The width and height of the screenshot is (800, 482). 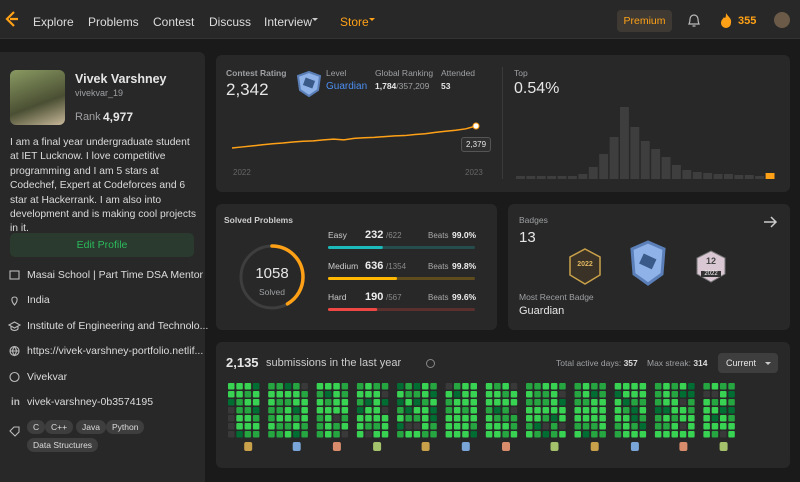 I want to click on rating: 2,342, so click(x=247, y=89).